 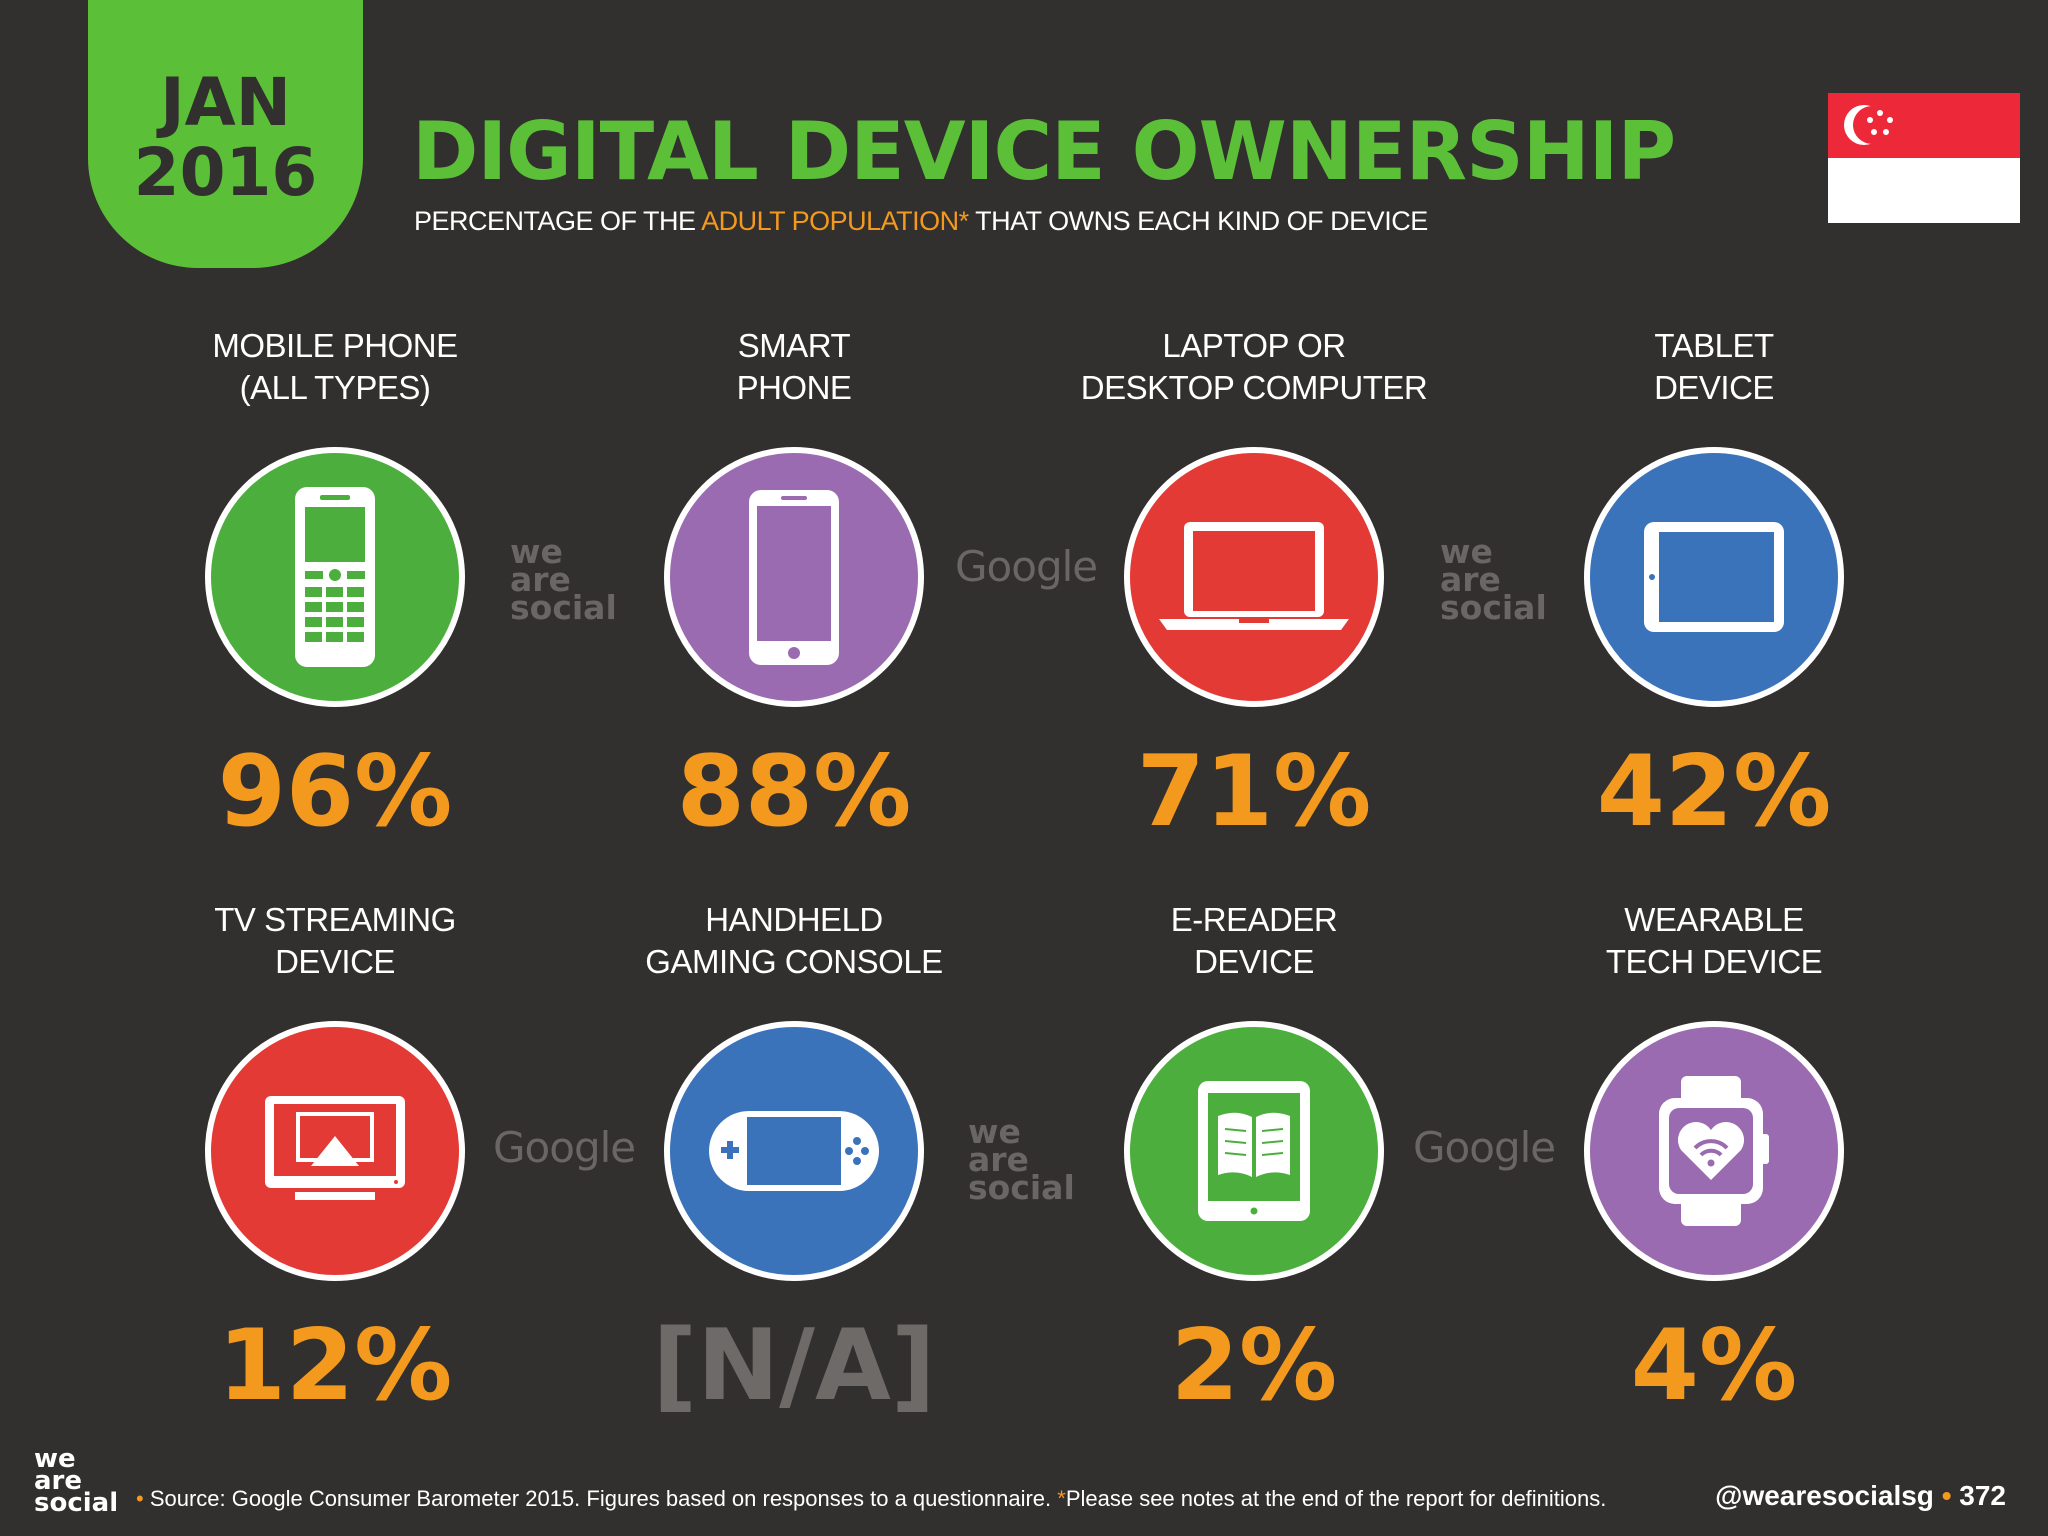 I want to click on device-value: 88%, so click(x=794, y=792).